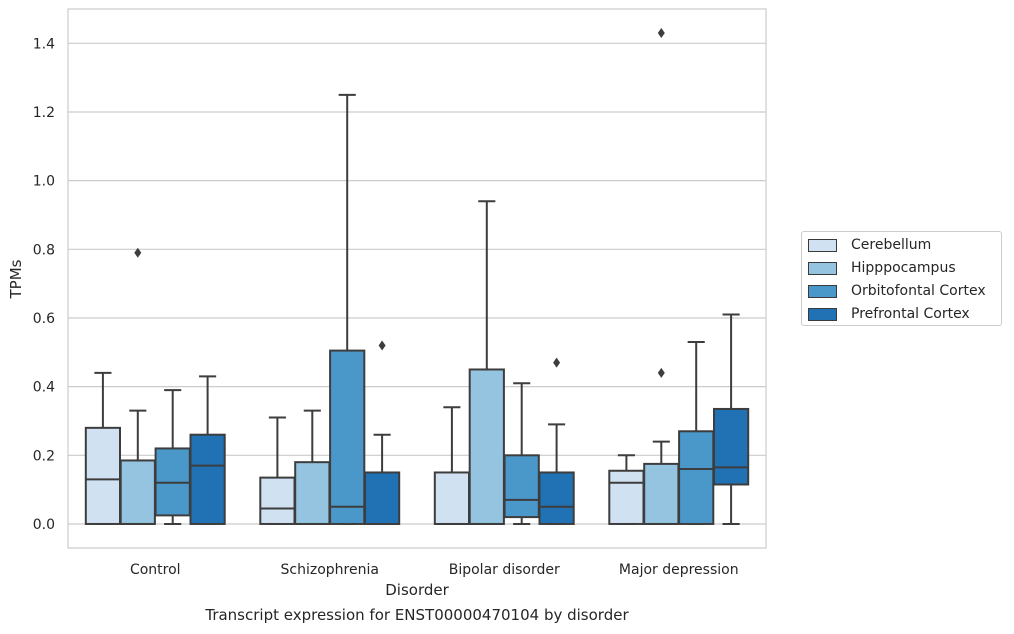 The image size is (1014, 634). What do you see at coordinates (44, 525) in the screenshot?
I see `y-tick-label: 0.0` at bounding box center [44, 525].